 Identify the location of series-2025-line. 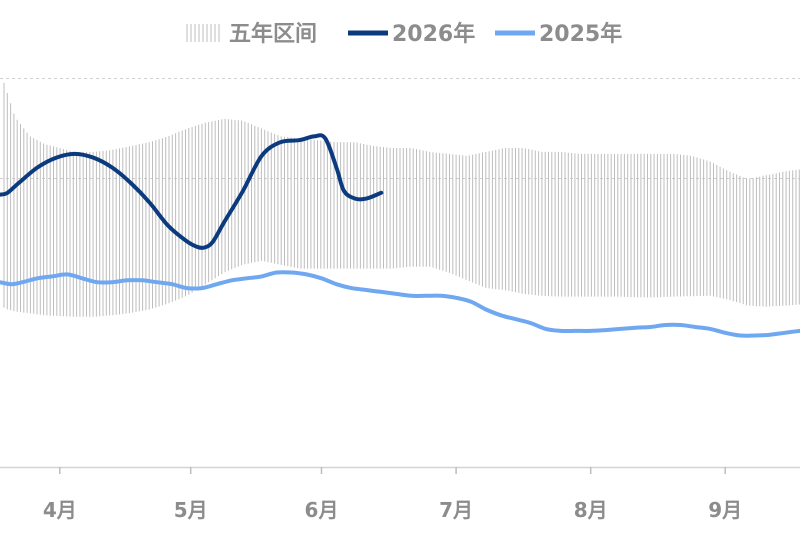
(400, 304).